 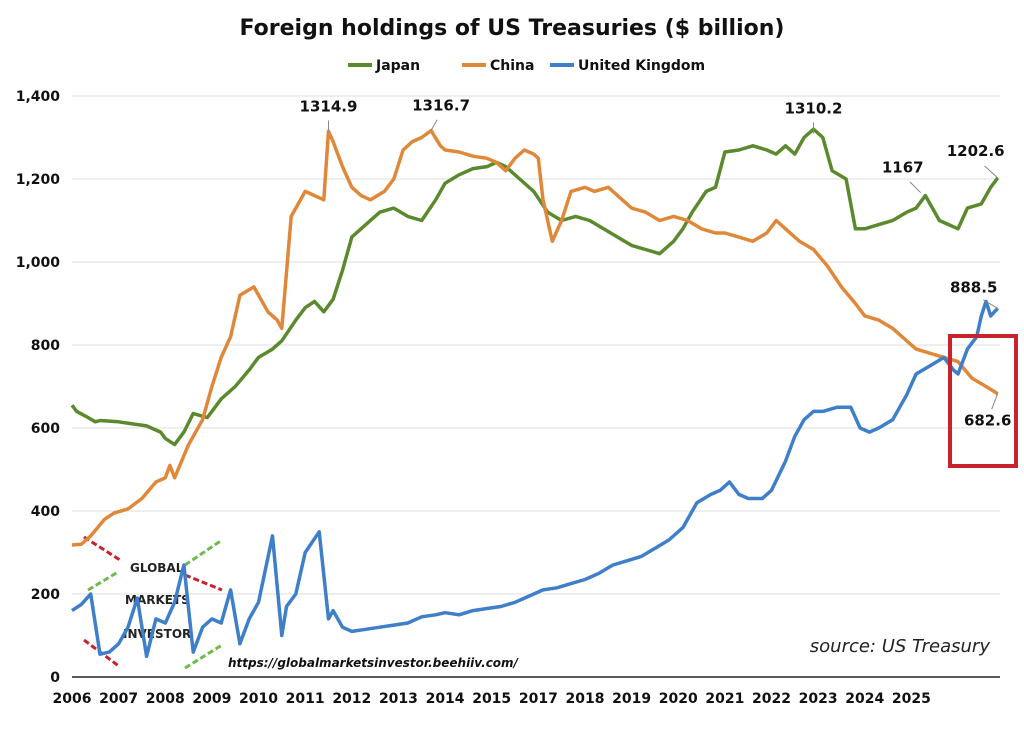 I want to click on legend-label: United Kingdom, so click(x=641, y=66).